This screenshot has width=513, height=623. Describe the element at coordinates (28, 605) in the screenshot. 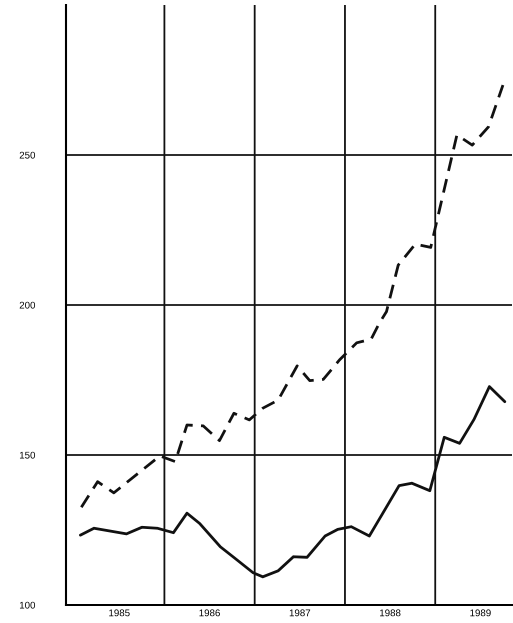

I see `y-tick-label: 100` at that location.